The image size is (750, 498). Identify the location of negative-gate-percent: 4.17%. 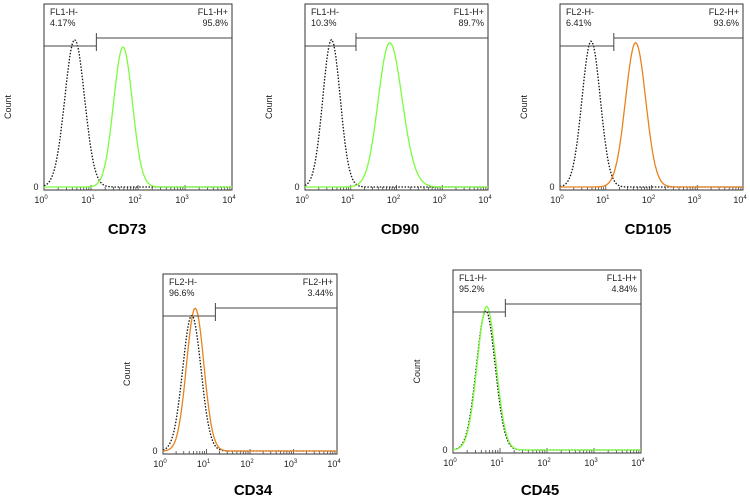
(63, 23).